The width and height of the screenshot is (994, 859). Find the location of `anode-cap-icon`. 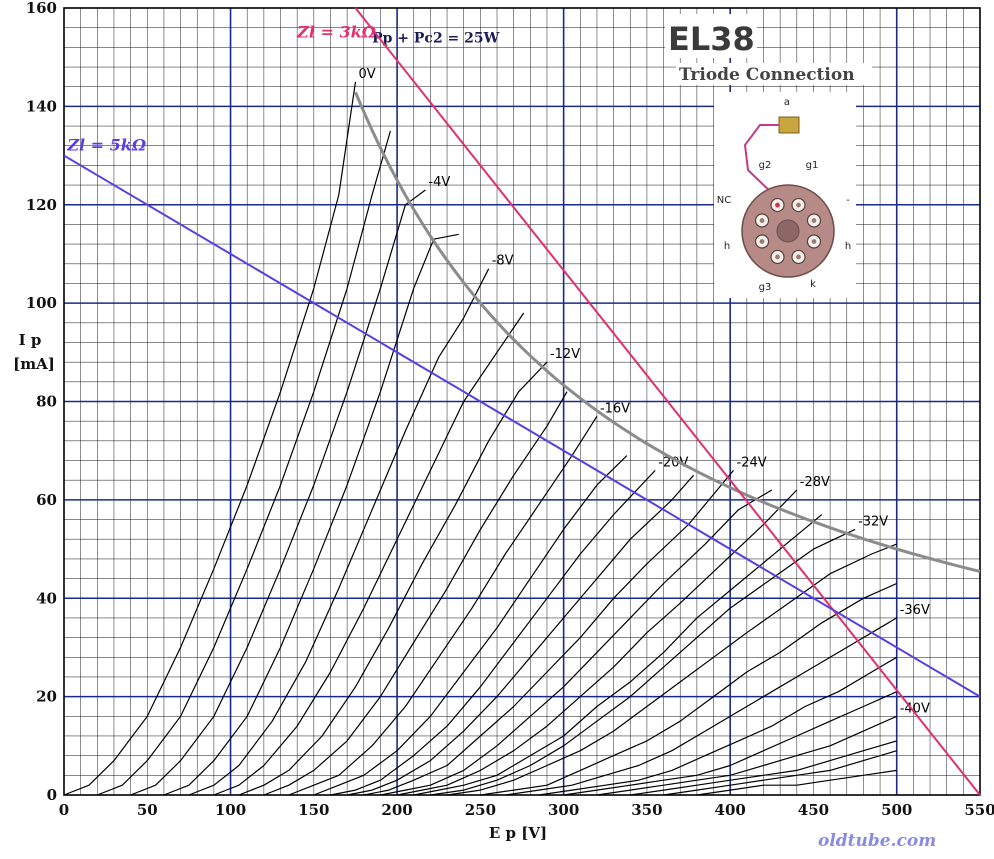

anode-cap-icon is located at coordinates (789, 125).